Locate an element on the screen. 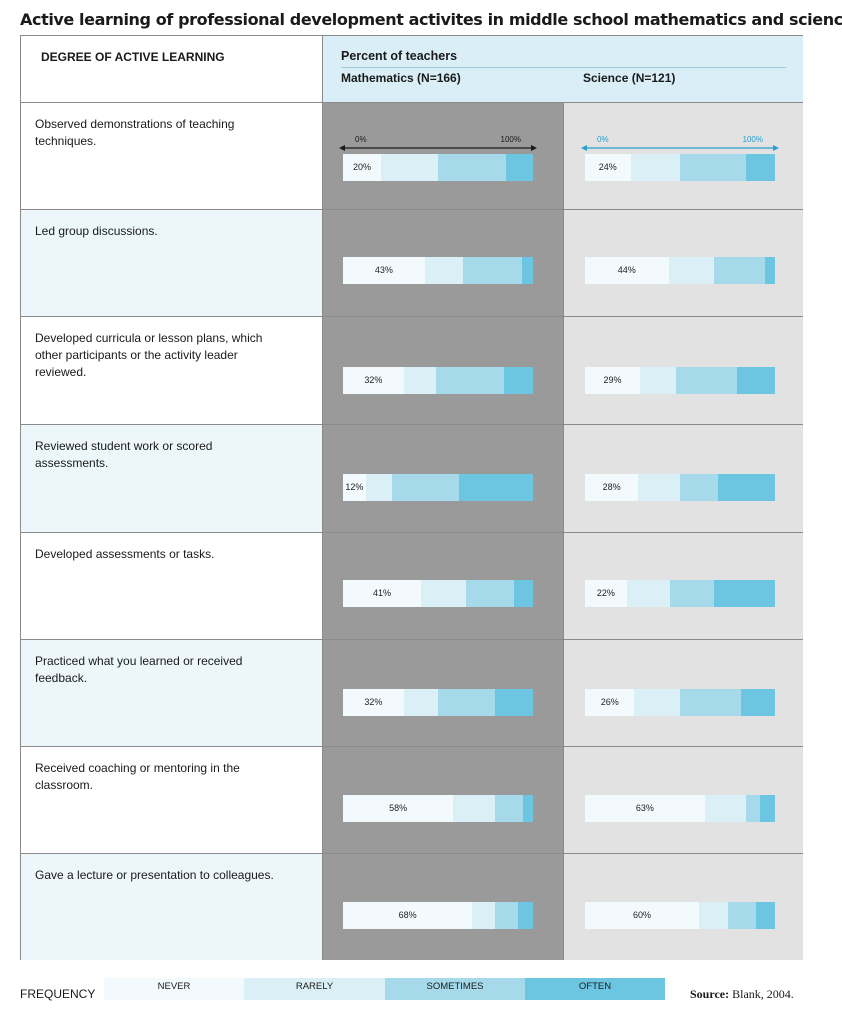  math-bar-8-rarely is located at coordinates (483, 915).